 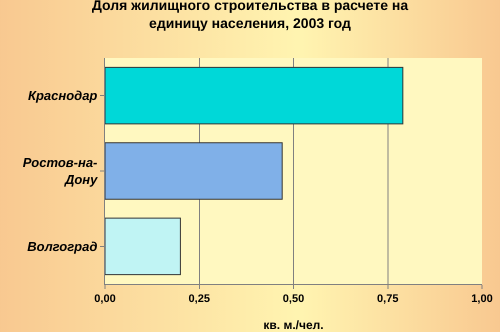 What do you see at coordinates (293, 325) in the screenshot?
I see `x-axis-title: кв. м./чел.` at bounding box center [293, 325].